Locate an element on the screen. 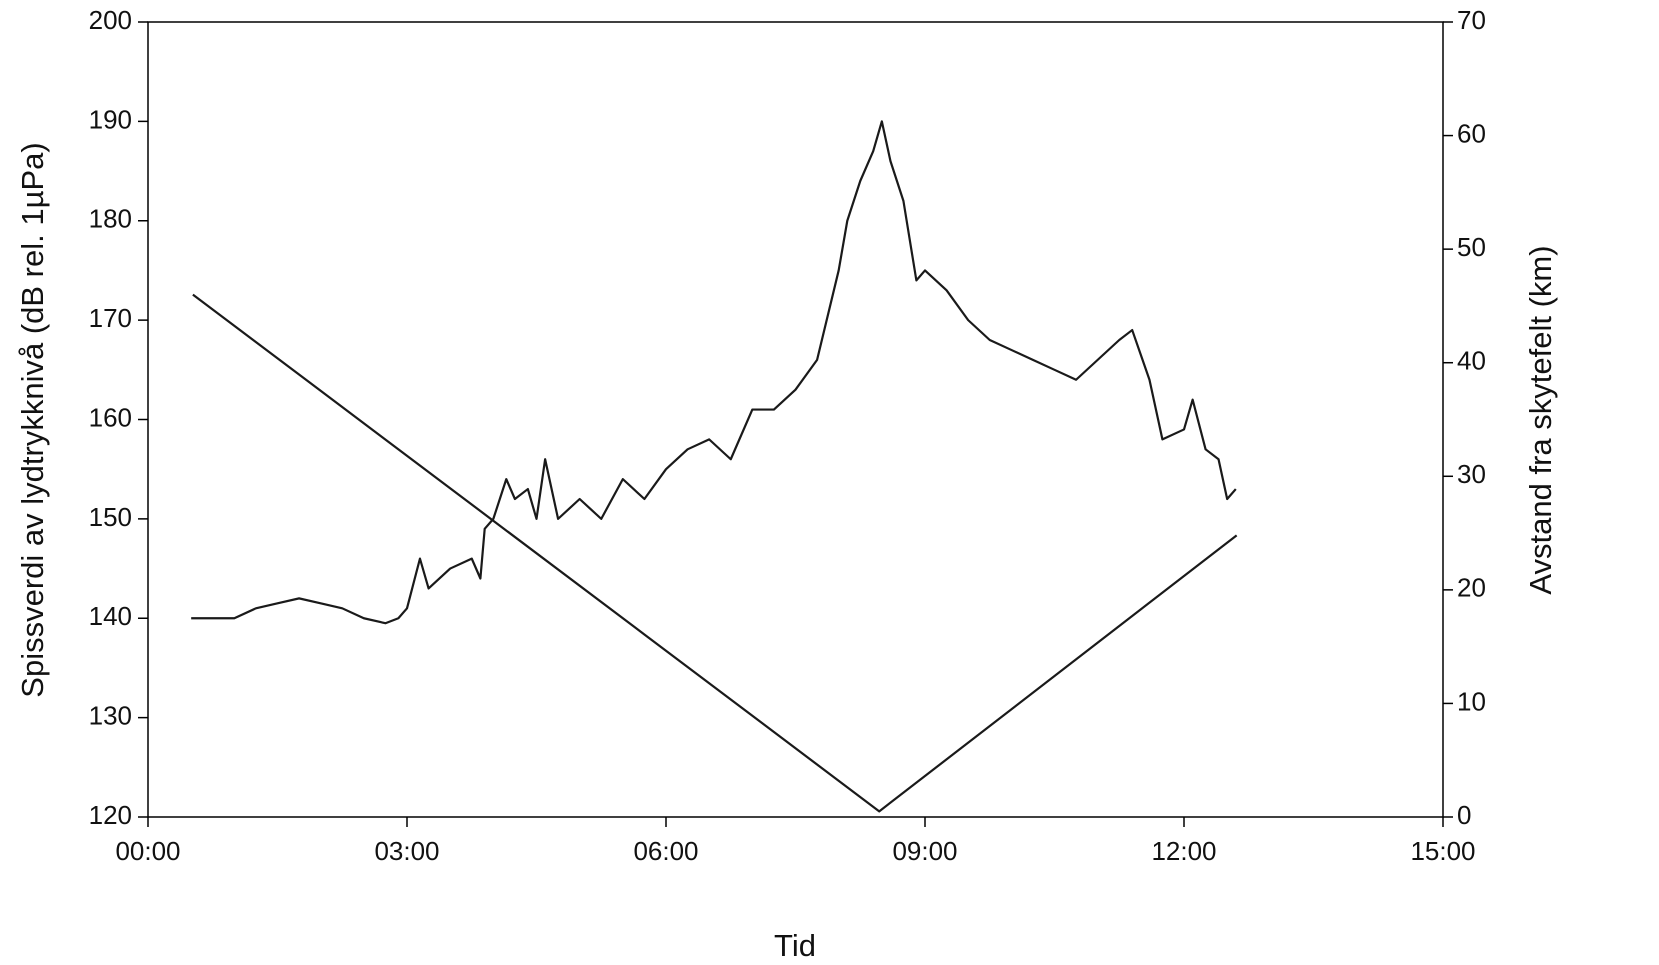  x-tick-label: 06:00 is located at coordinates (665, 851).